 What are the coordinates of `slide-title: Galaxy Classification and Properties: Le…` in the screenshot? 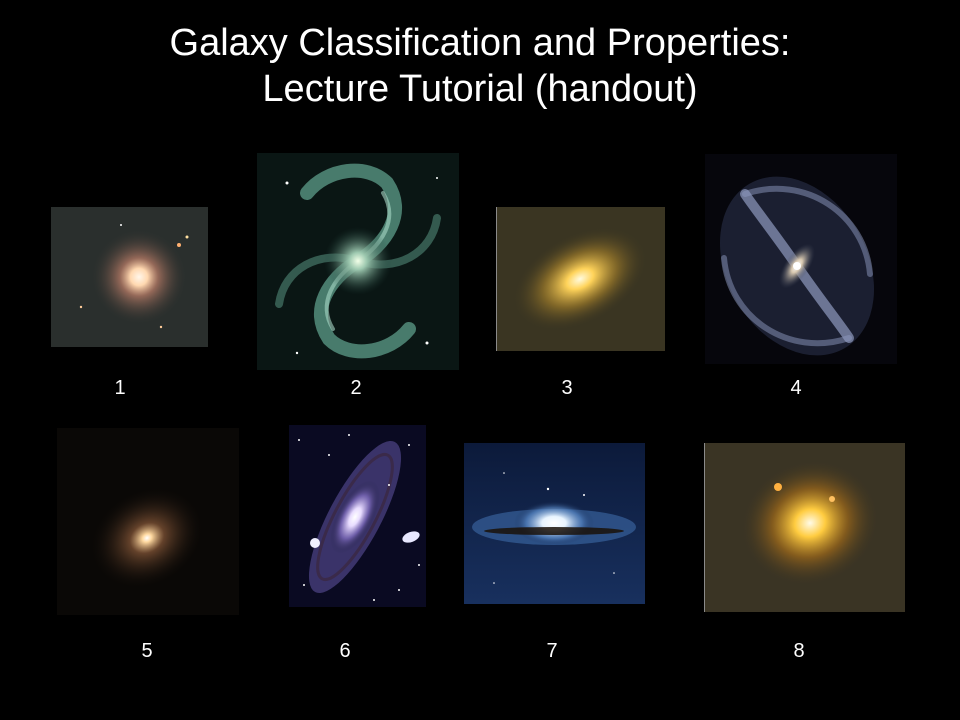 It's located at (480, 66).